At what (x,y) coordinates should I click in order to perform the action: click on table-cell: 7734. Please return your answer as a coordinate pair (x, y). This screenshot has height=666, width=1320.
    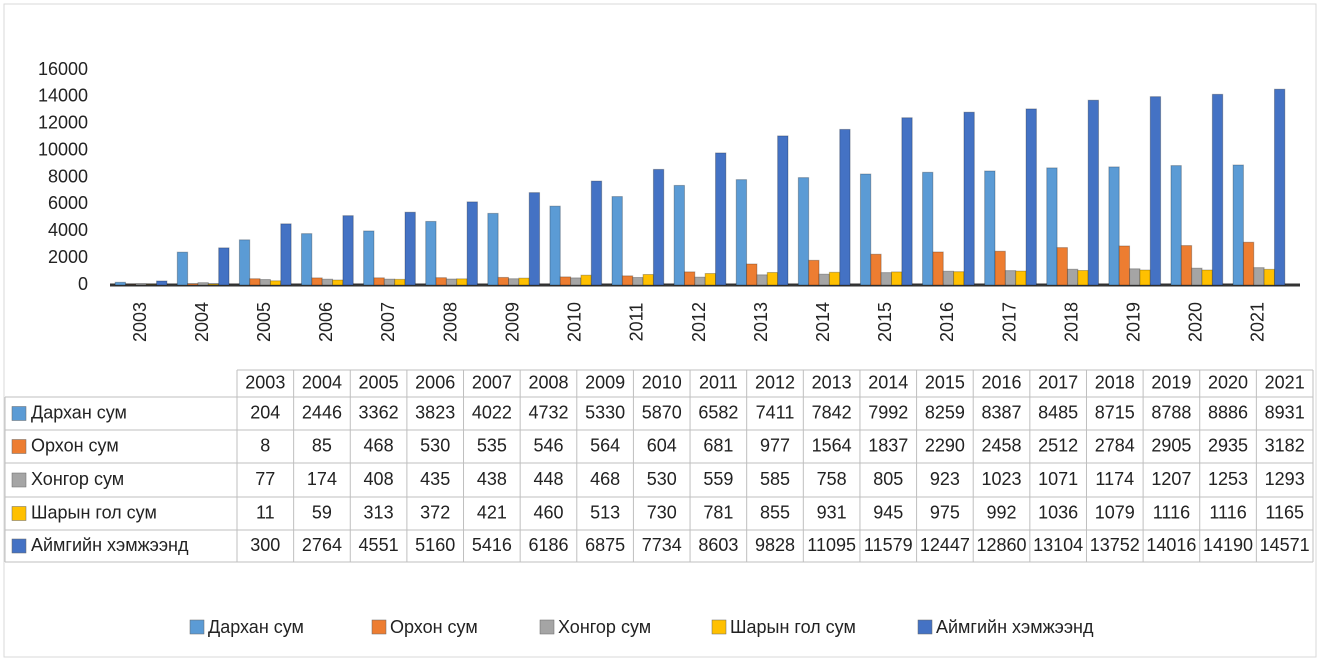
    Looking at the image, I should click on (662, 545).